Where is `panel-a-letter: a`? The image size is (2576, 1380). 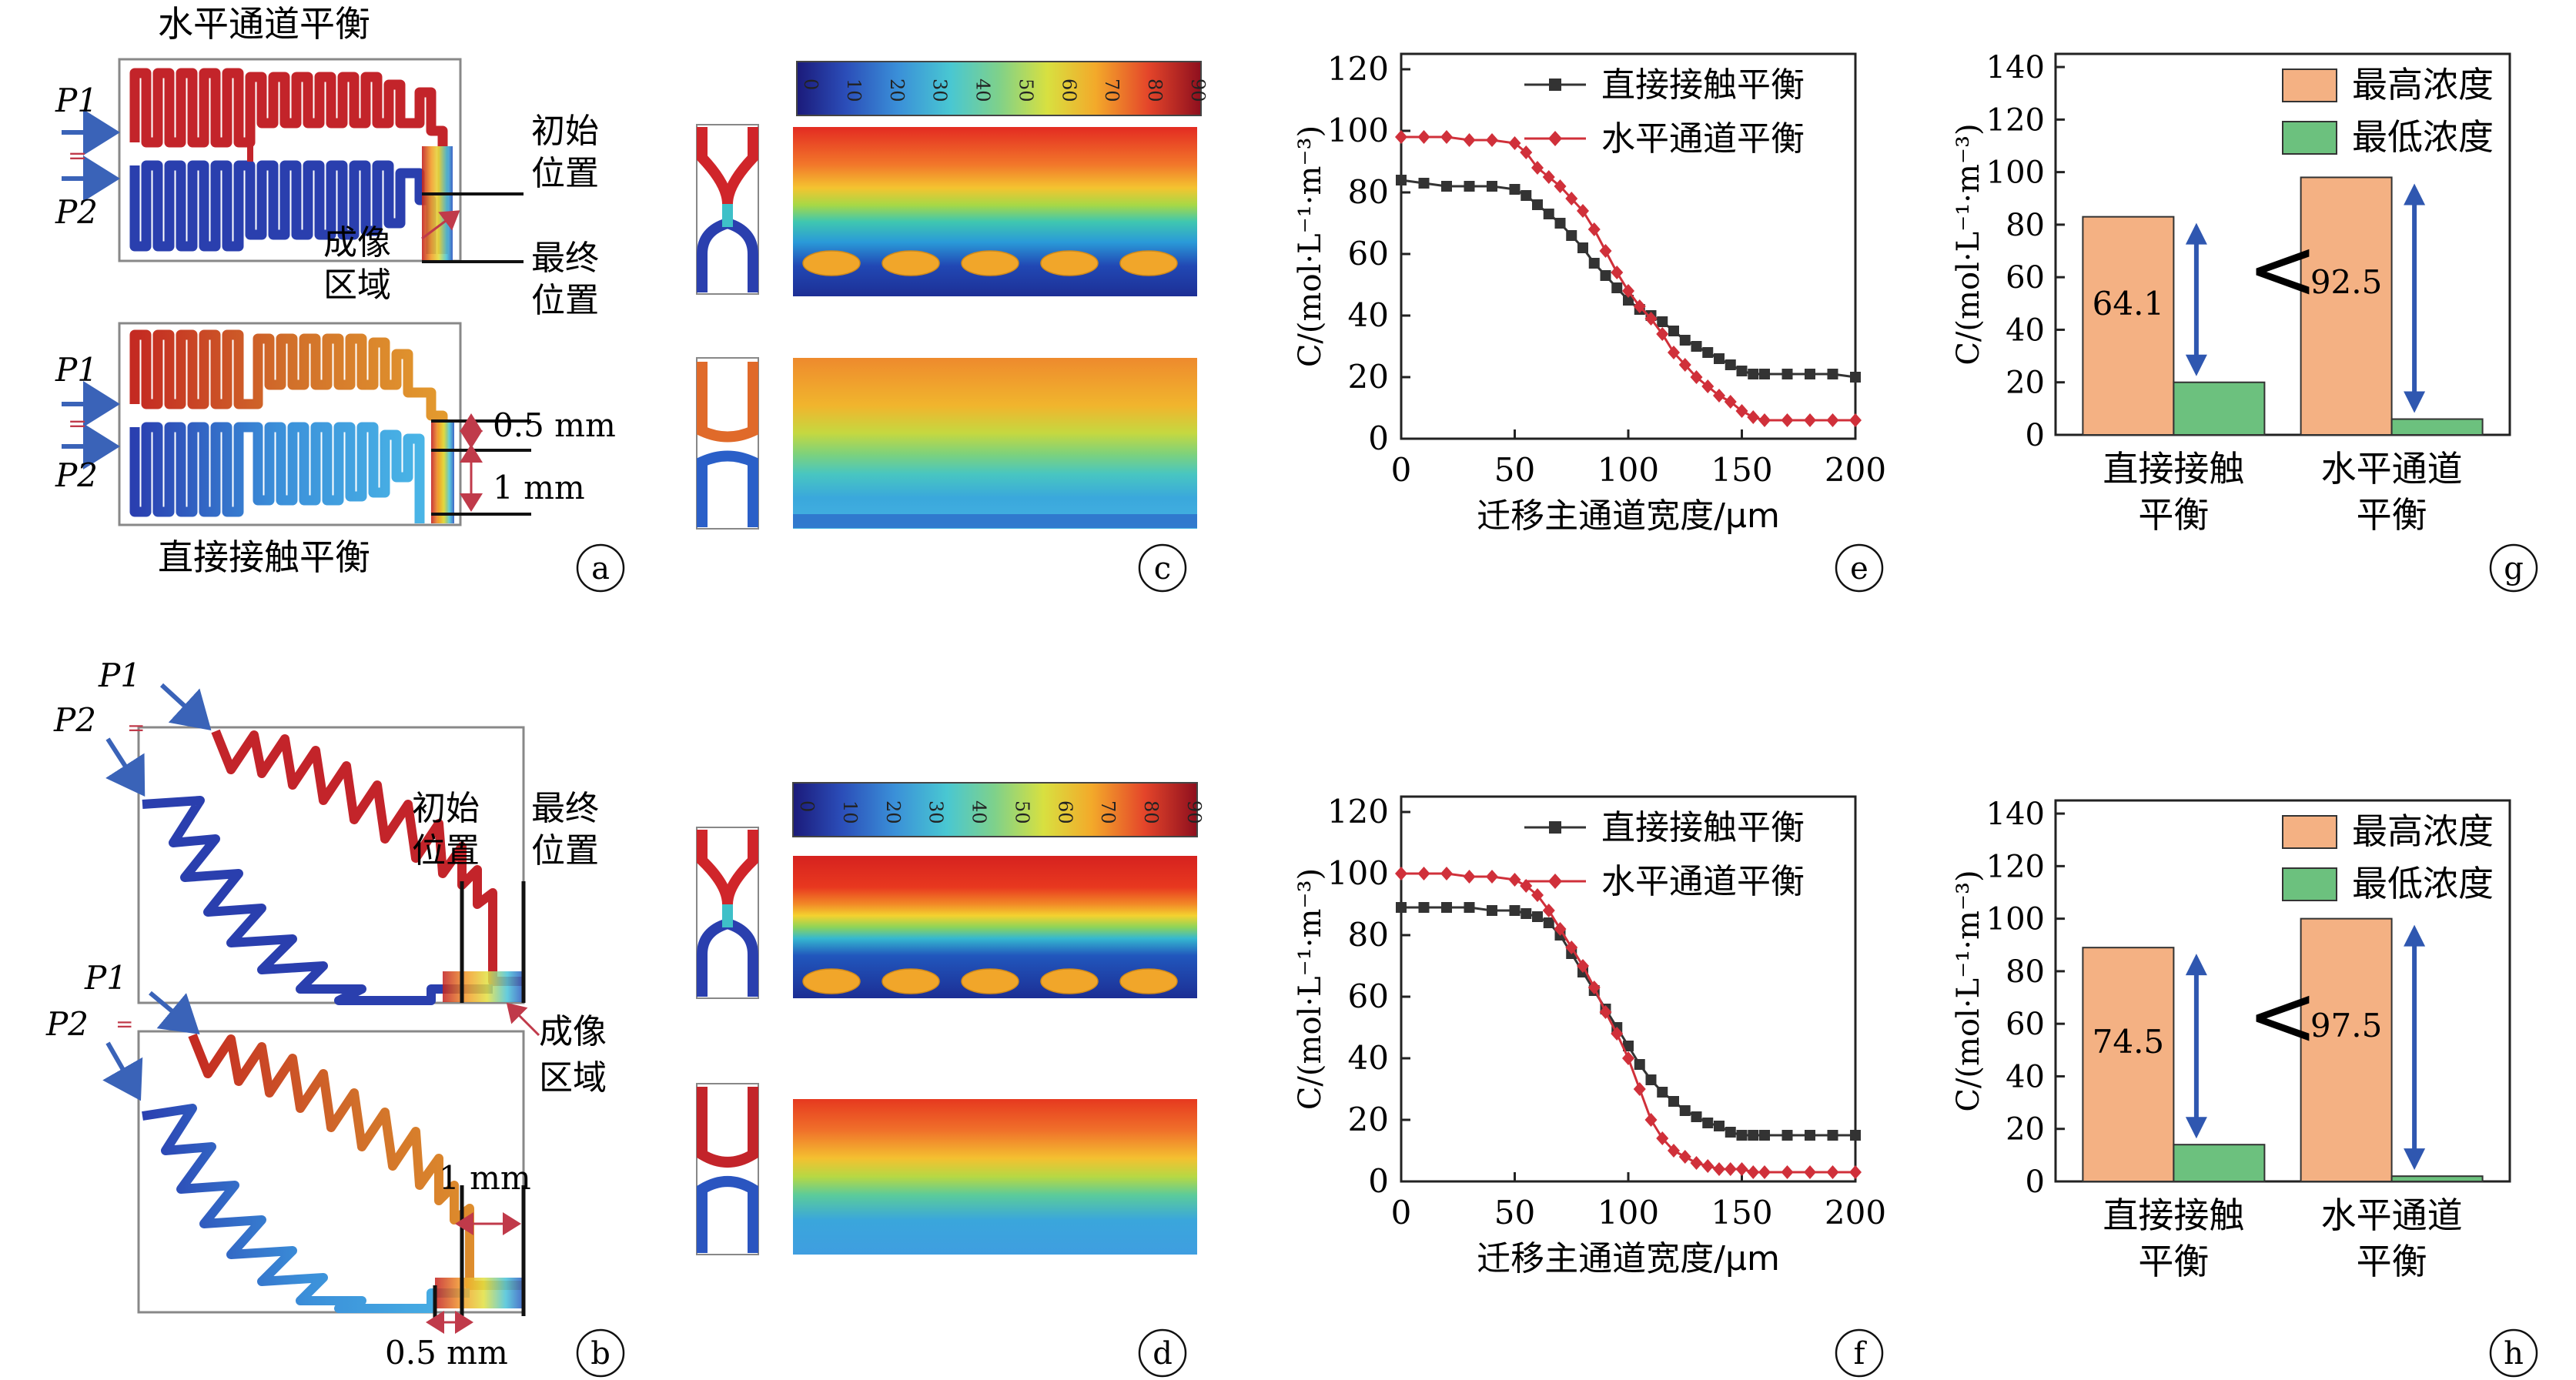
panel-a-letter: a is located at coordinates (601, 568).